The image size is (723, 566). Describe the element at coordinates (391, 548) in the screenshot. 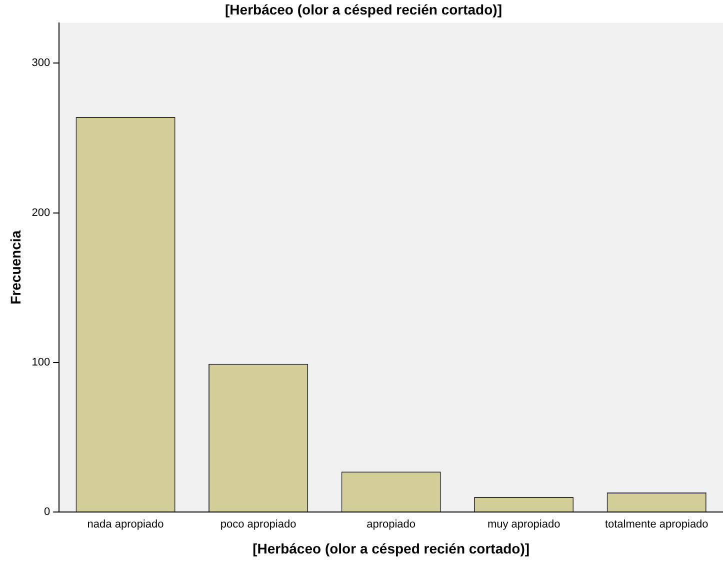

I see `x-axis-title: [Herbáceo (olor a césped recién cortado)]` at that location.